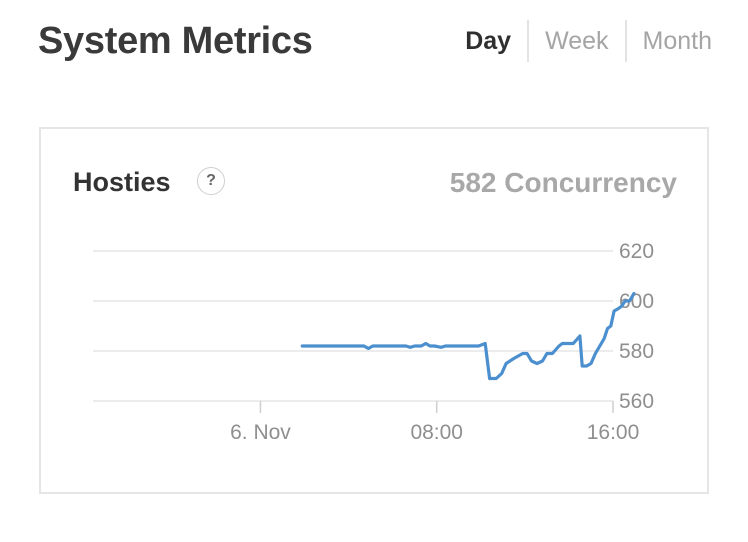 The height and width of the screenshot is (542, 748). What do you see at coordinates (122, 182) in the screenshot?
I see `card-title: Hosties` at bounding box center [122, 182].